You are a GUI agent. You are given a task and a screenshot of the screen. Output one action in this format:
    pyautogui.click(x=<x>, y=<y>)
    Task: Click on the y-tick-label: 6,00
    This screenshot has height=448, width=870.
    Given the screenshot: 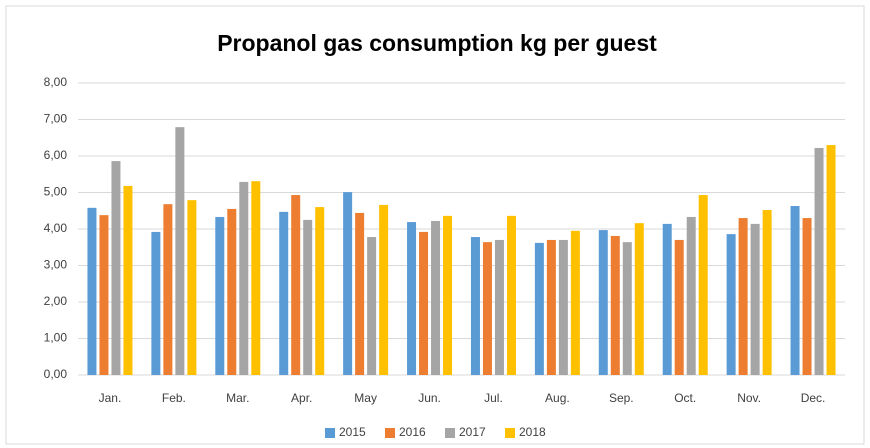 What is the action you would take?
    pyautogui.click(x=56, y=155)
    